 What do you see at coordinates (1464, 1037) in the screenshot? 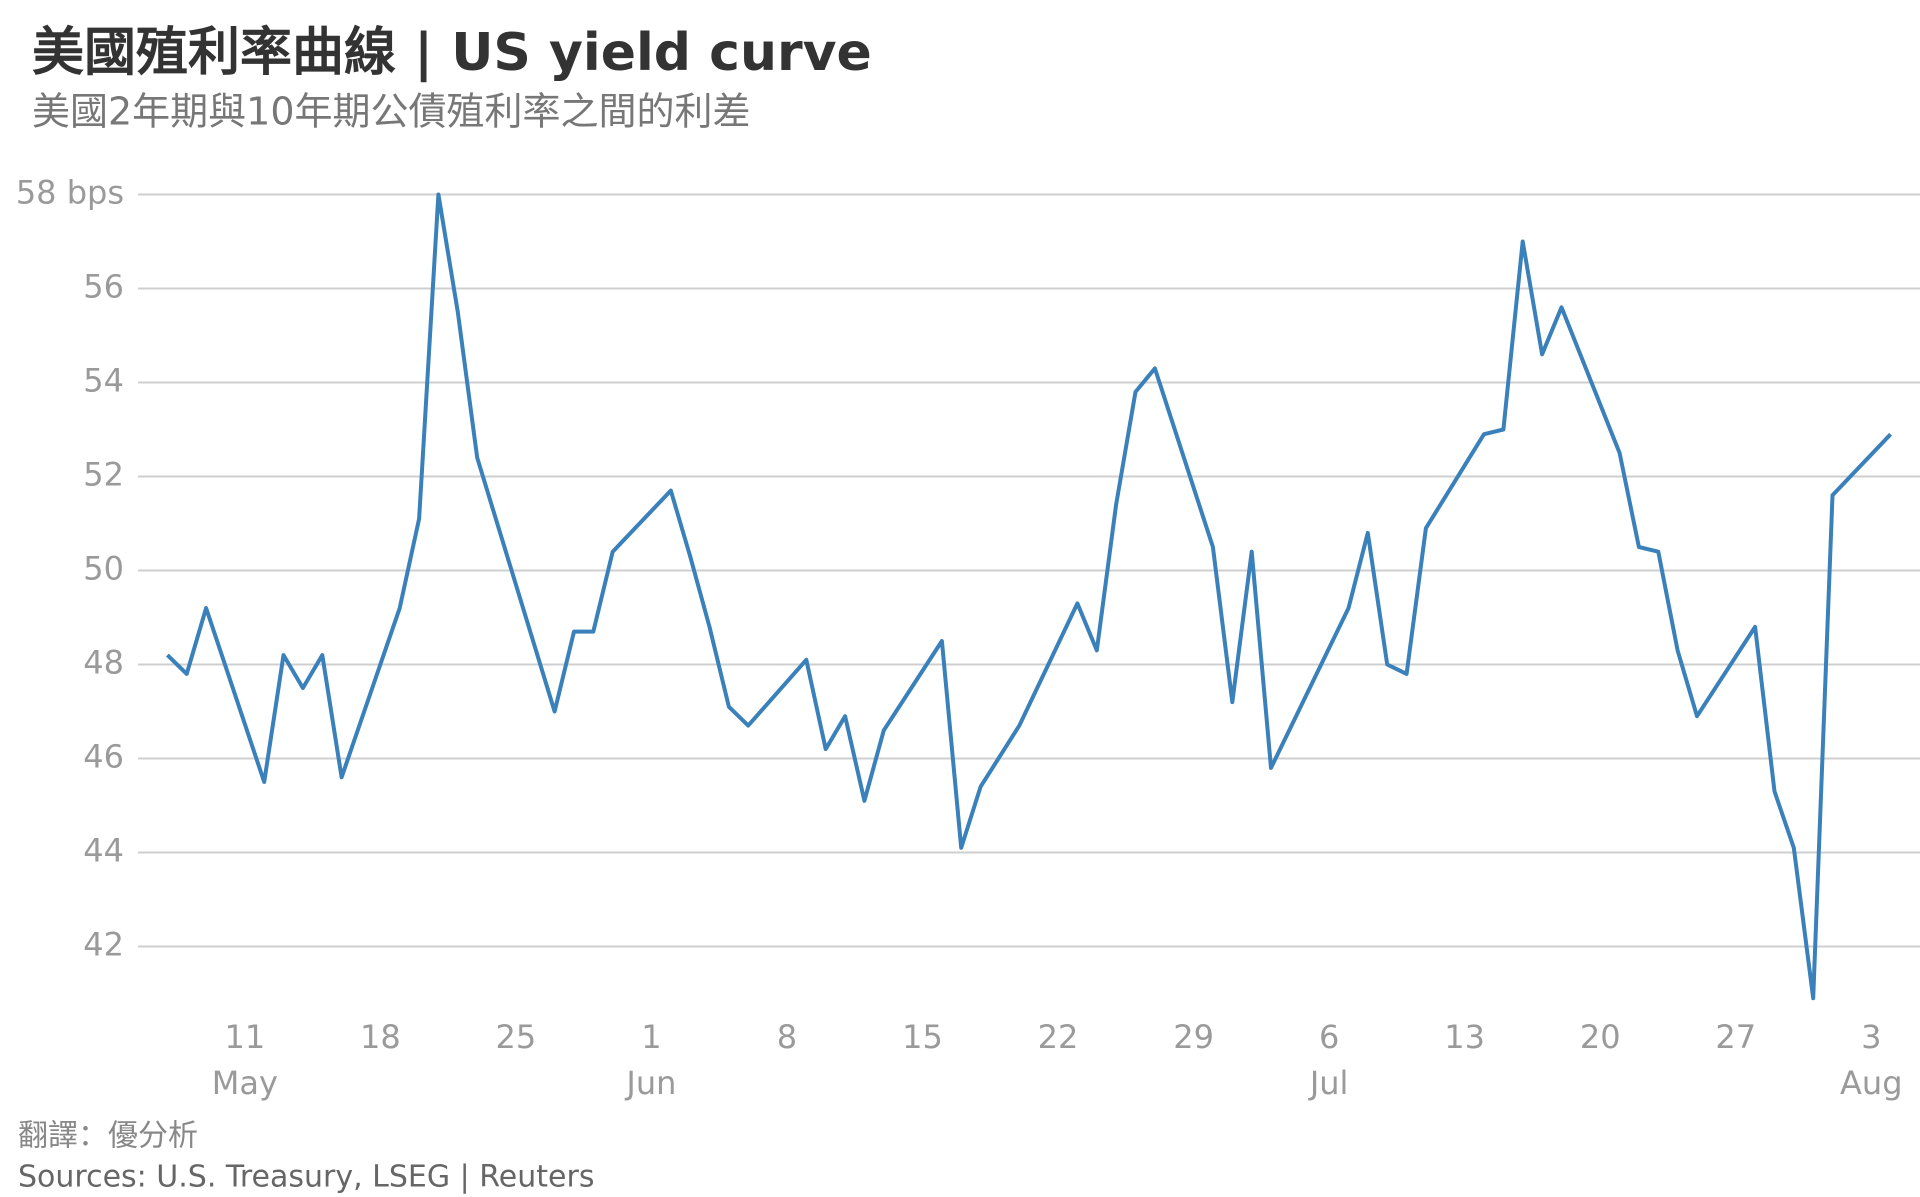
I see `x-tick-label: 13` at bounding box center [1464, 1037].